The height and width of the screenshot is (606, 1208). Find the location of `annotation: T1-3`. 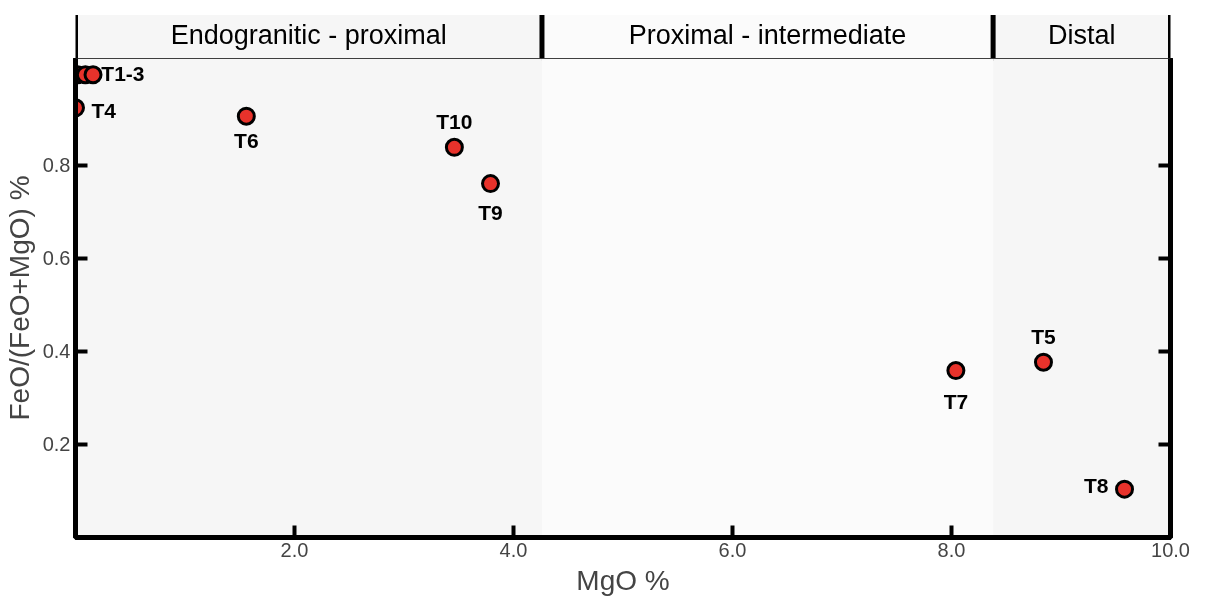

annotation: T1-3 is located at coordinates (123, 73).